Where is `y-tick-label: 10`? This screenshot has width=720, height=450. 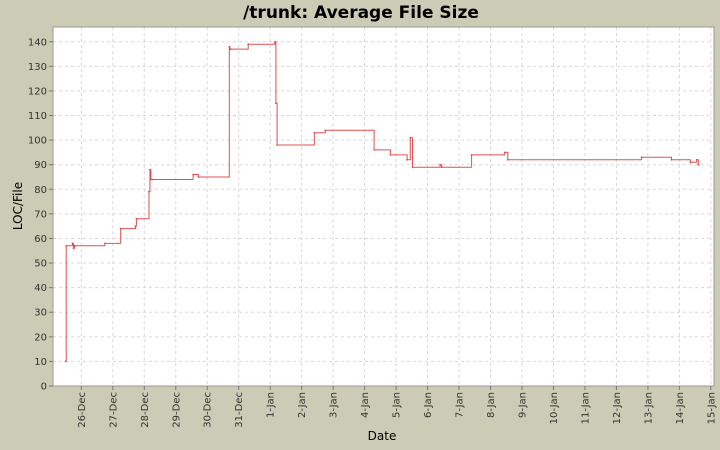 y-tick-label: 10 is located at coordinates (40, 362).